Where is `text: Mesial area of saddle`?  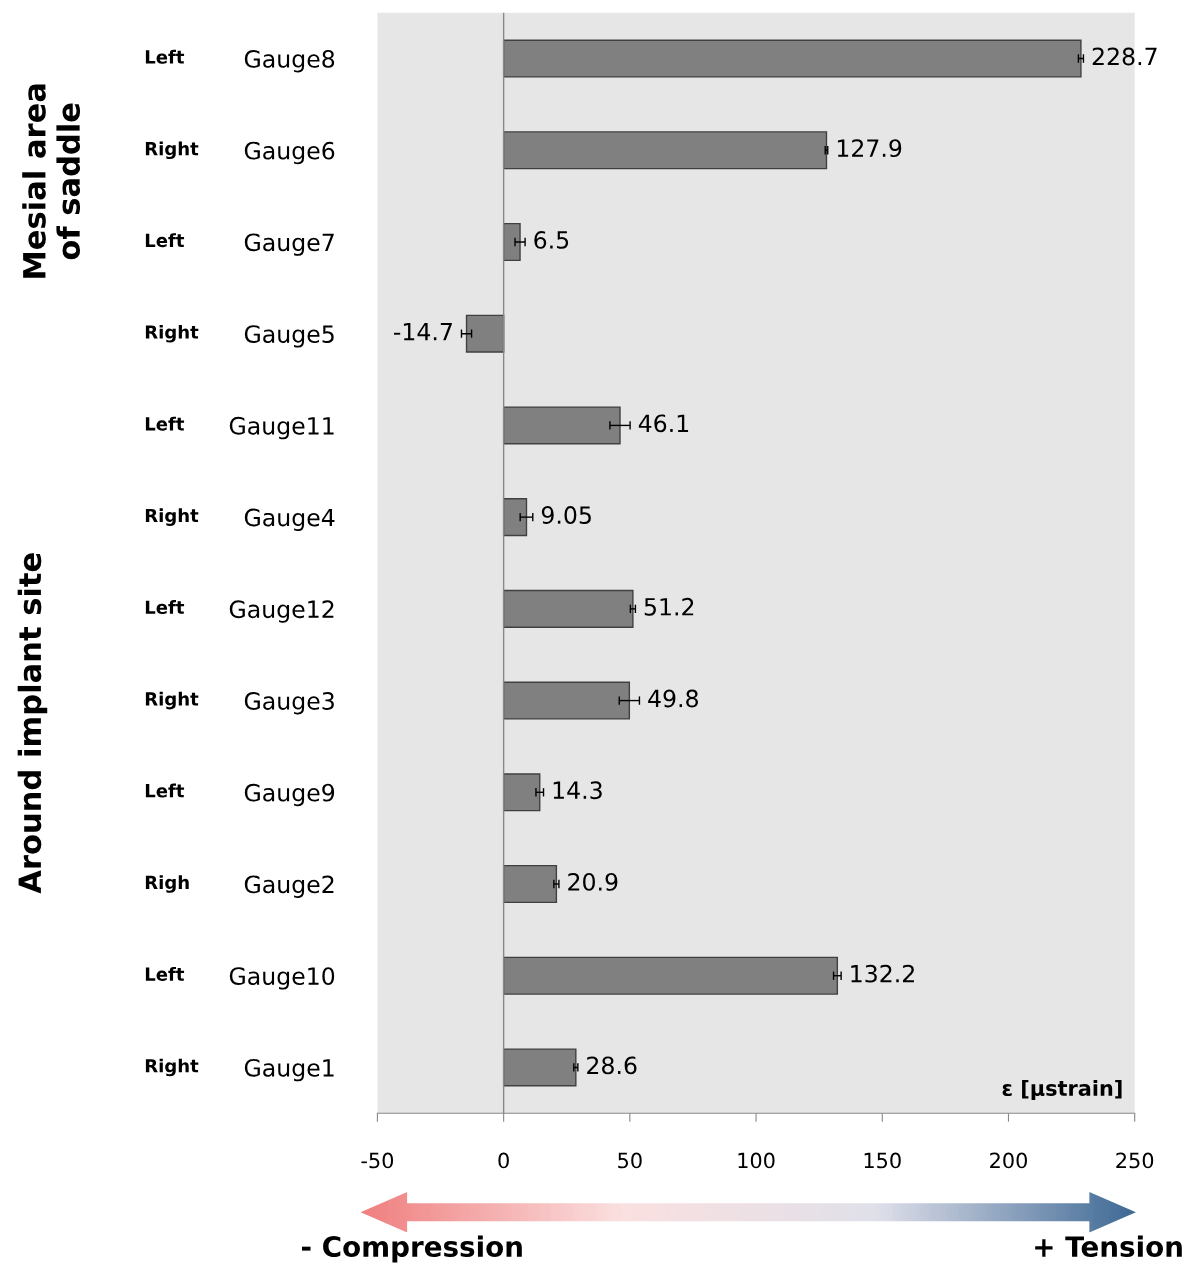
text: Mesial area of saddle is located at coordinates (51, 181).